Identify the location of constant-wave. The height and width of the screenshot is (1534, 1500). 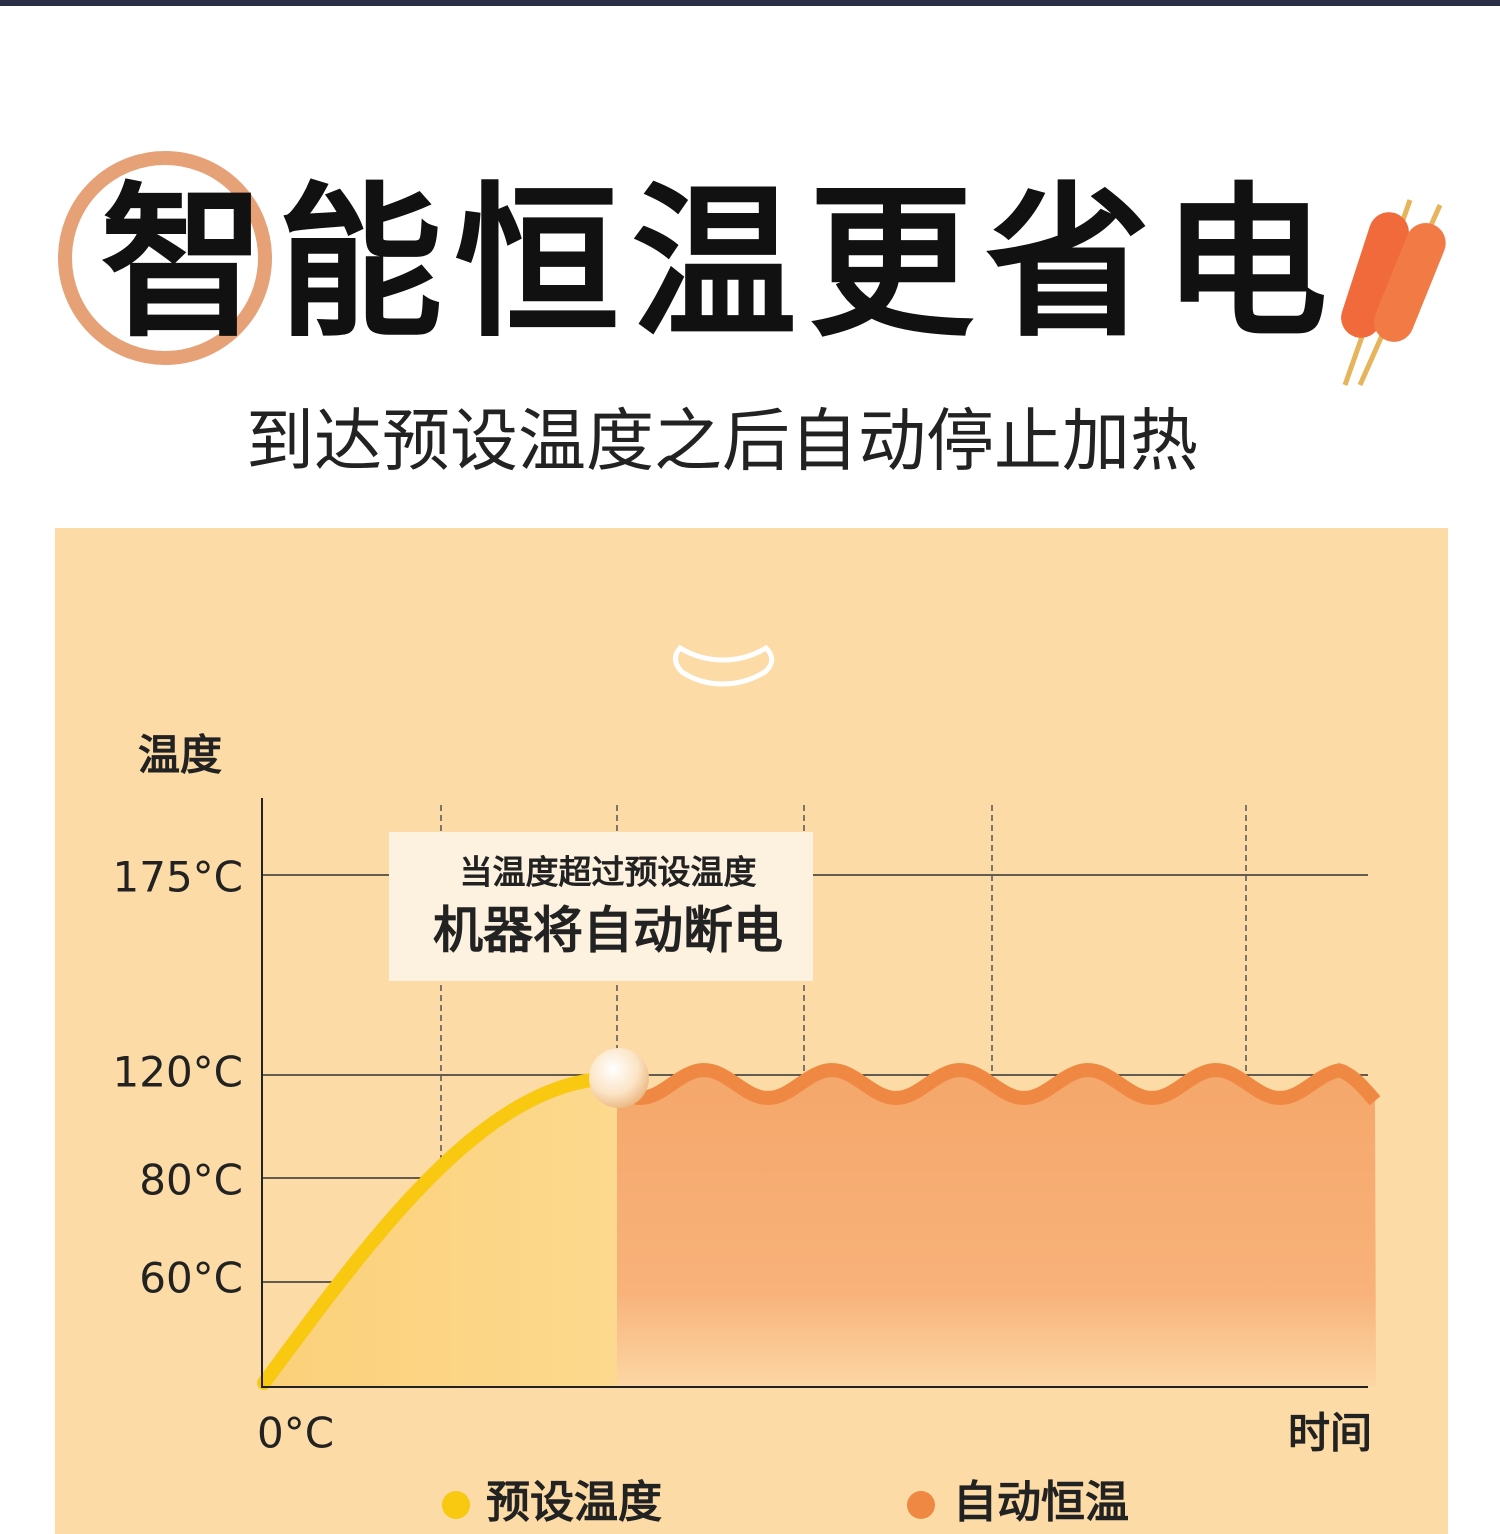
(1007, 1084).